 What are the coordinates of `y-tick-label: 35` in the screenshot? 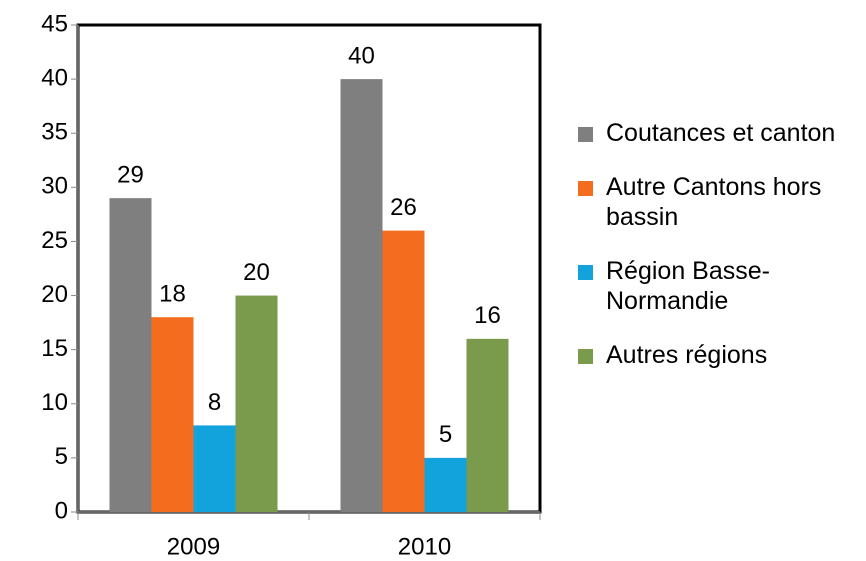 It's located at (54, 132).